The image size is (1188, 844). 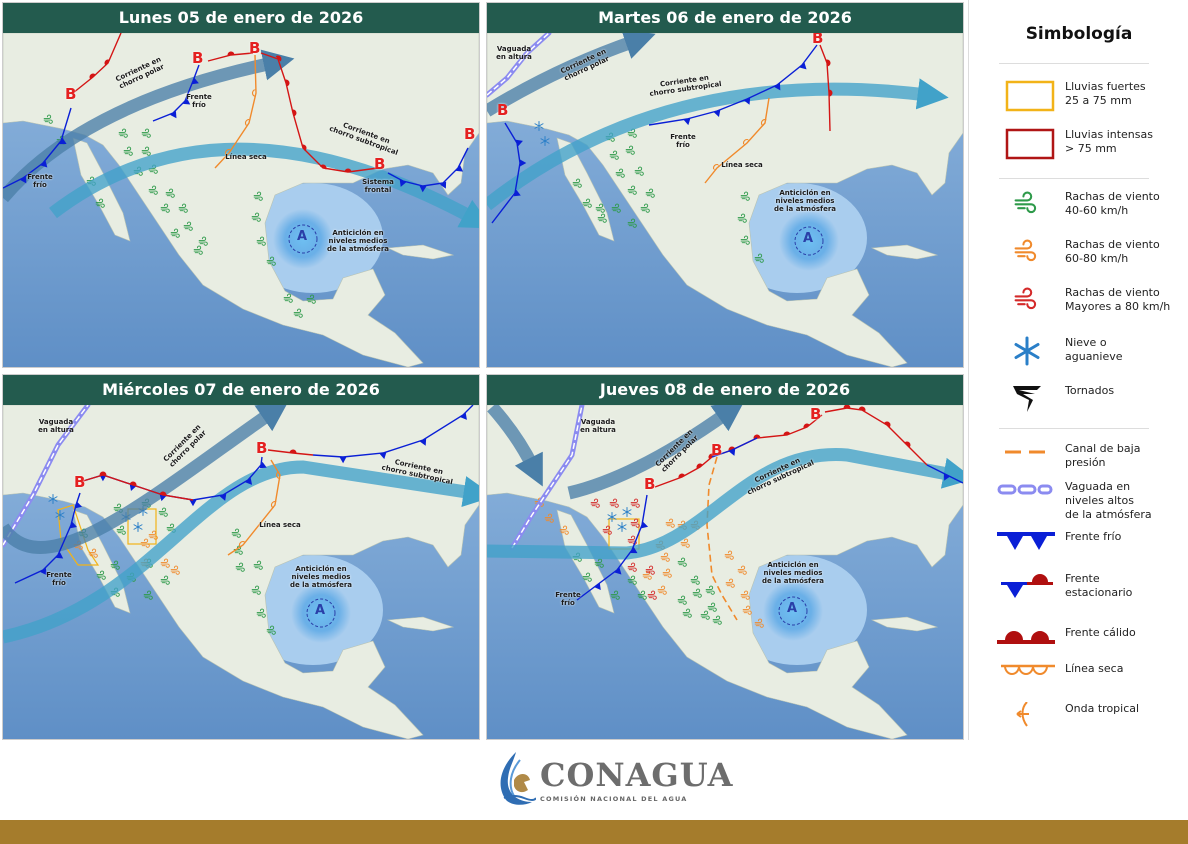 What do you see at coordinates (1112, 203) in the screenshot?
I see `legend-label: Rachas de viento 40-60 km/h` at bounding box center [1112, 203].